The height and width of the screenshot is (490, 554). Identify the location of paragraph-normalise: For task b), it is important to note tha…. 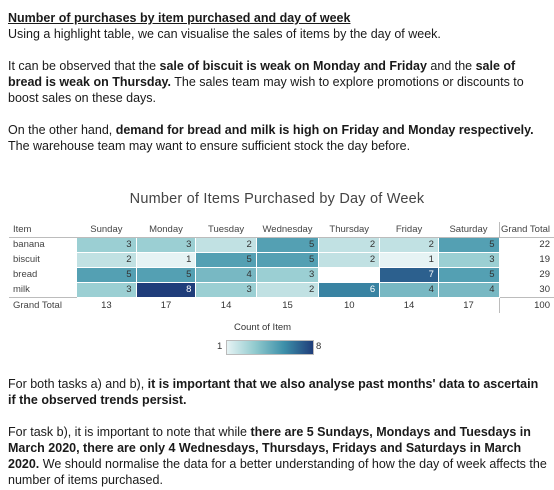
(278, 456).